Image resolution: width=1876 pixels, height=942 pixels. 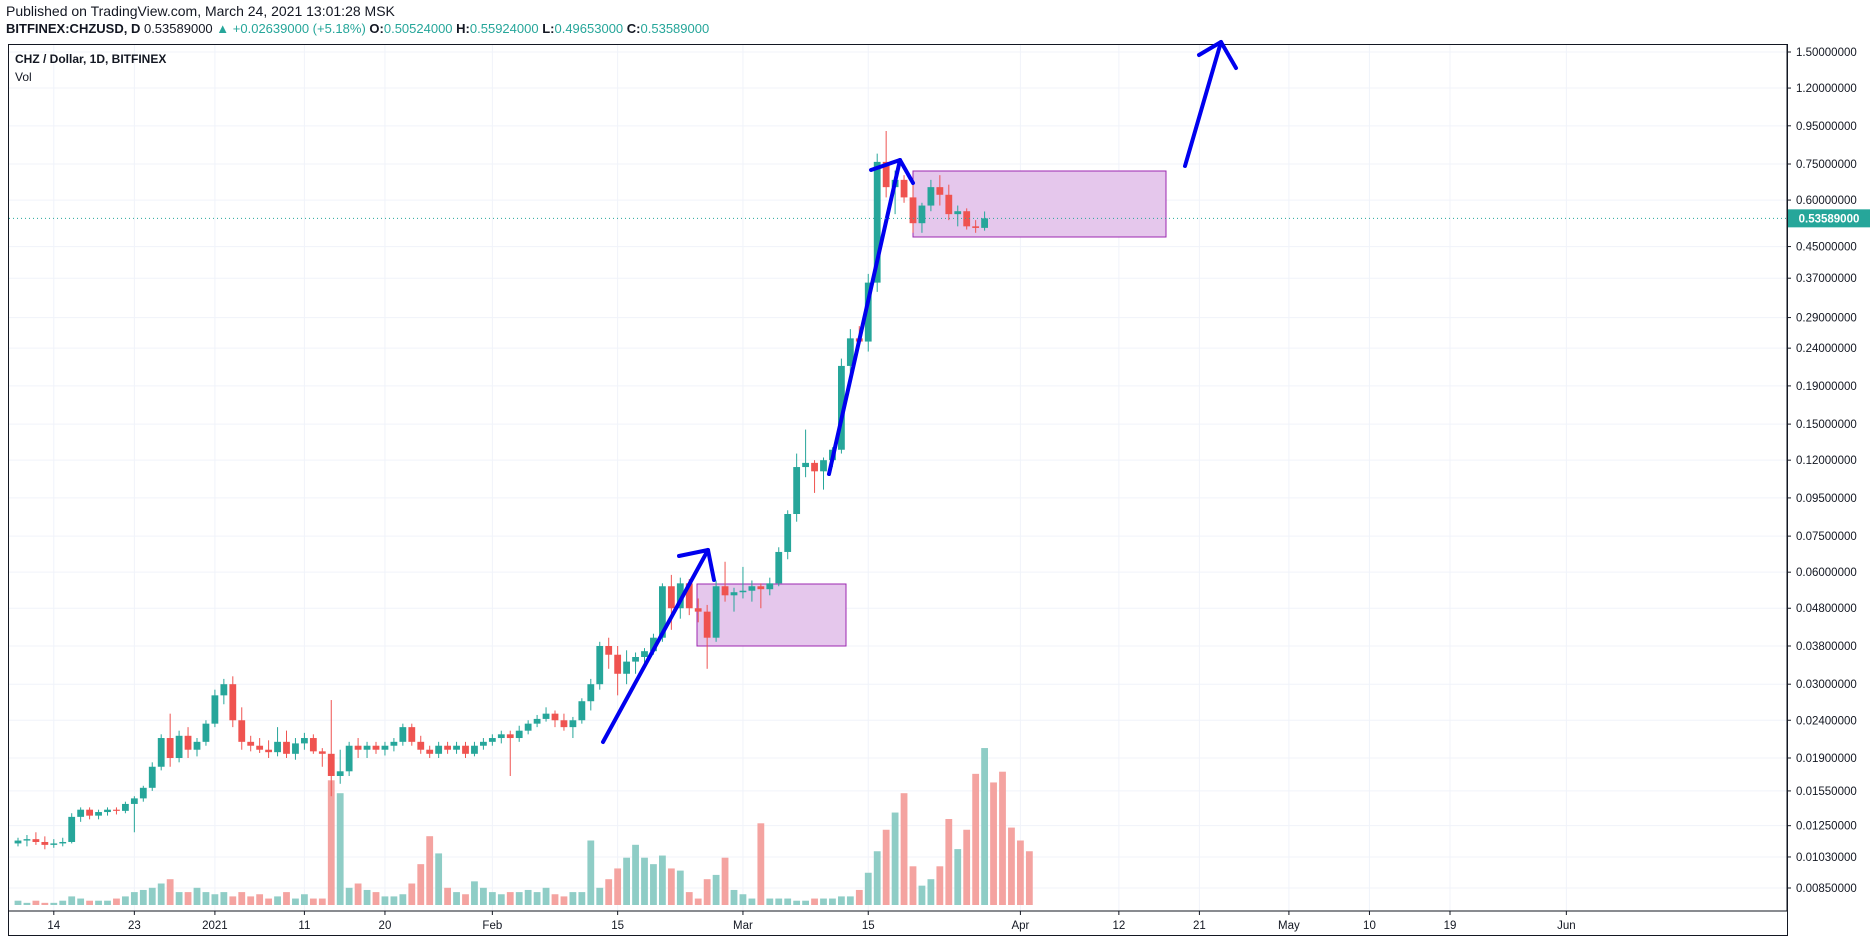 I want to click on price-tick-label: 0.07500000, so click(x=1826, y=537).